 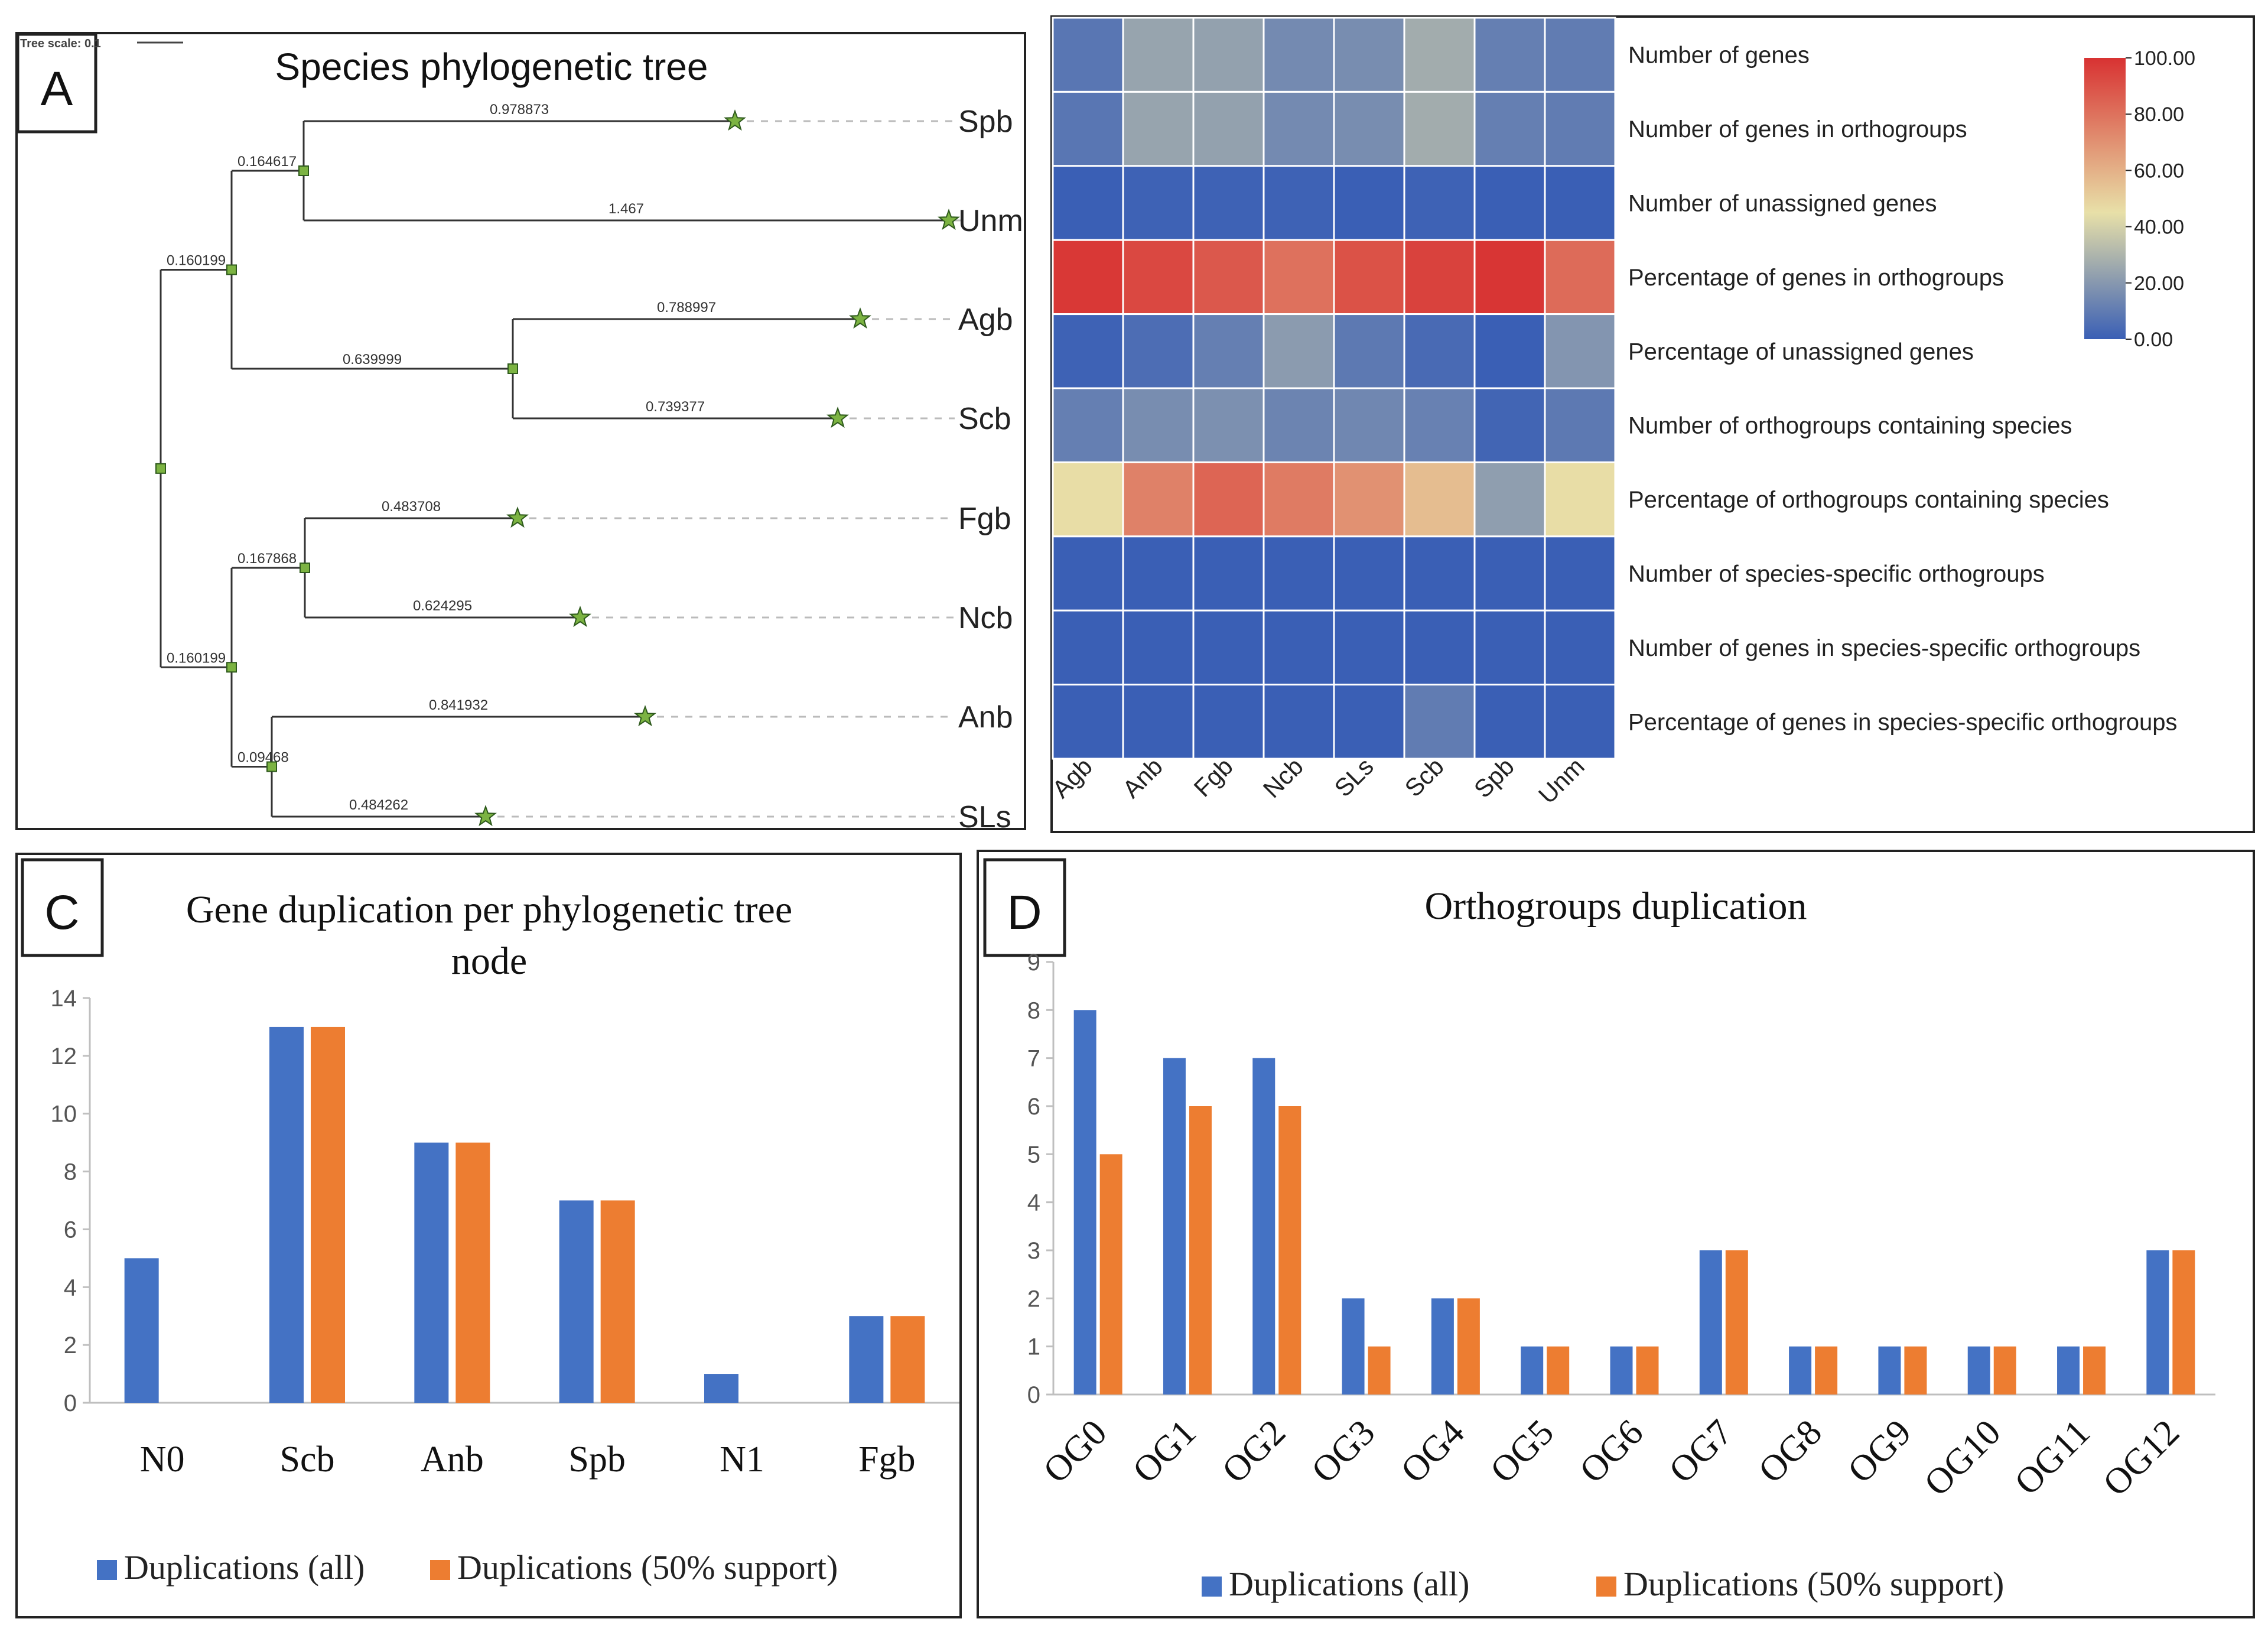 What do you see at coordinates (64, 1114) in the screenshot?
I see `y-tick-label: 10` at bounding box center [64, 1114].